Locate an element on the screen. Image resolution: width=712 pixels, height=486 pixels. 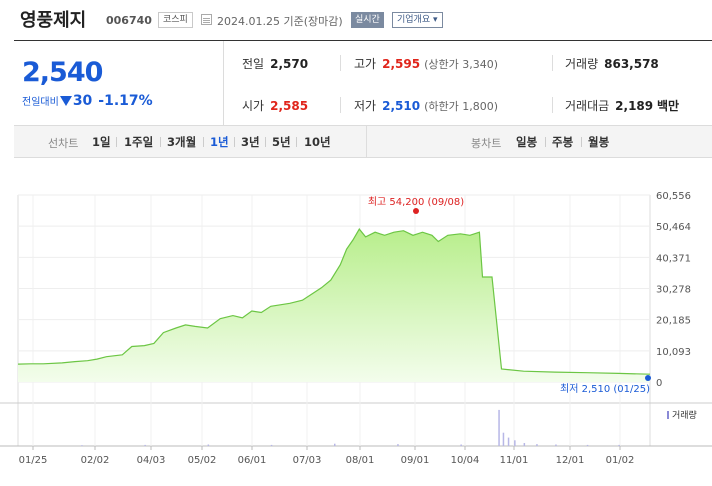
volume-label: 거래량 is located at coordinates (582, 64).